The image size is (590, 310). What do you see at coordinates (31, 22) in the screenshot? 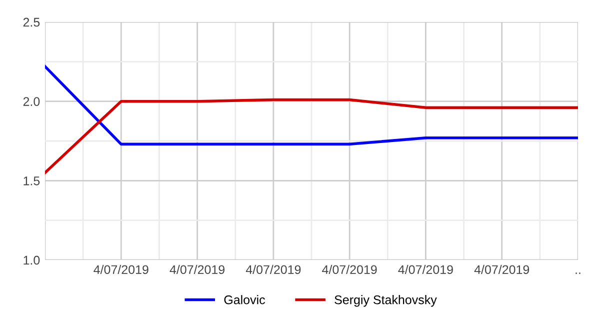
I see `y-tick-label: 2.5` at bounding box center [31, 22].